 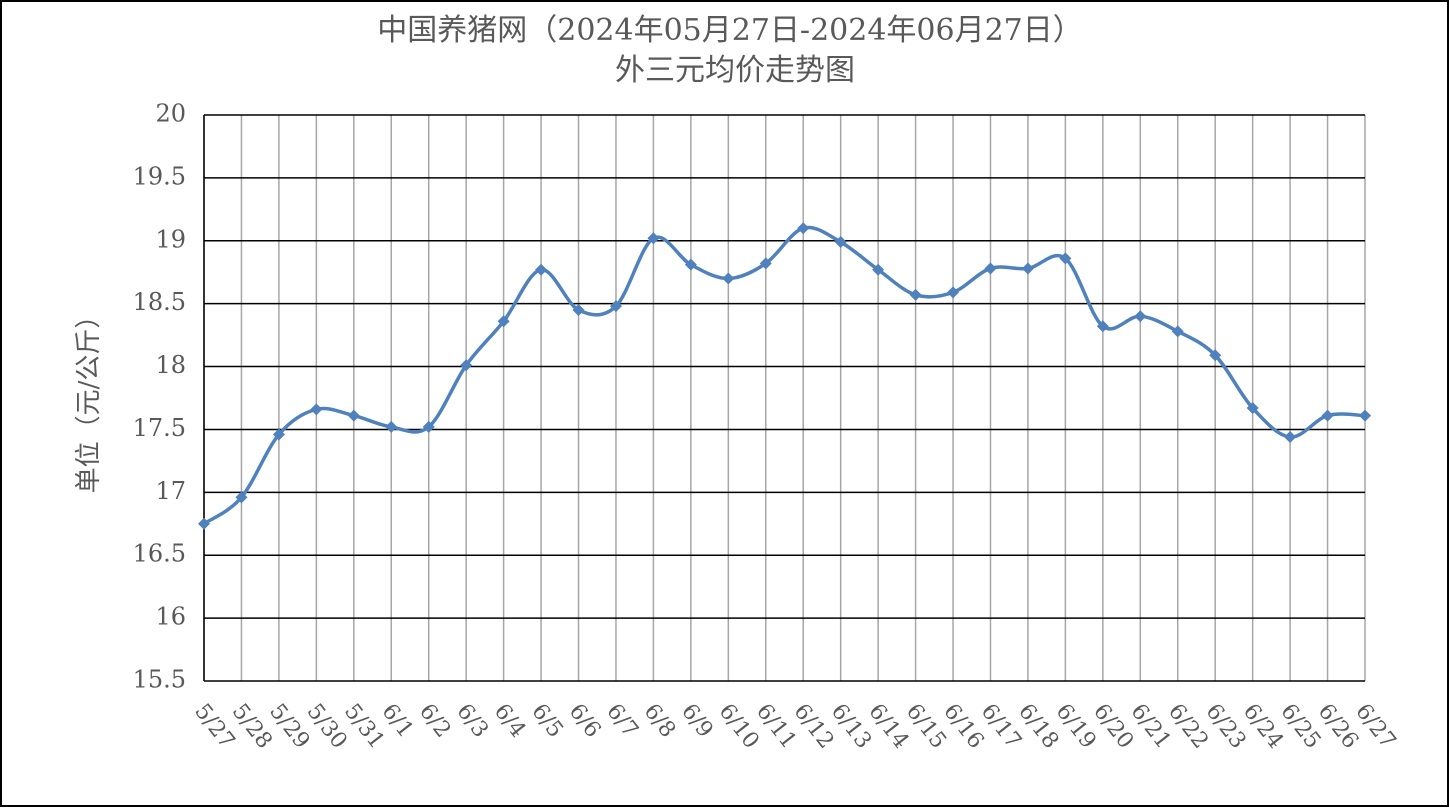 I want to click on y-tick-label: 15.5, so click(x=159, y=680).